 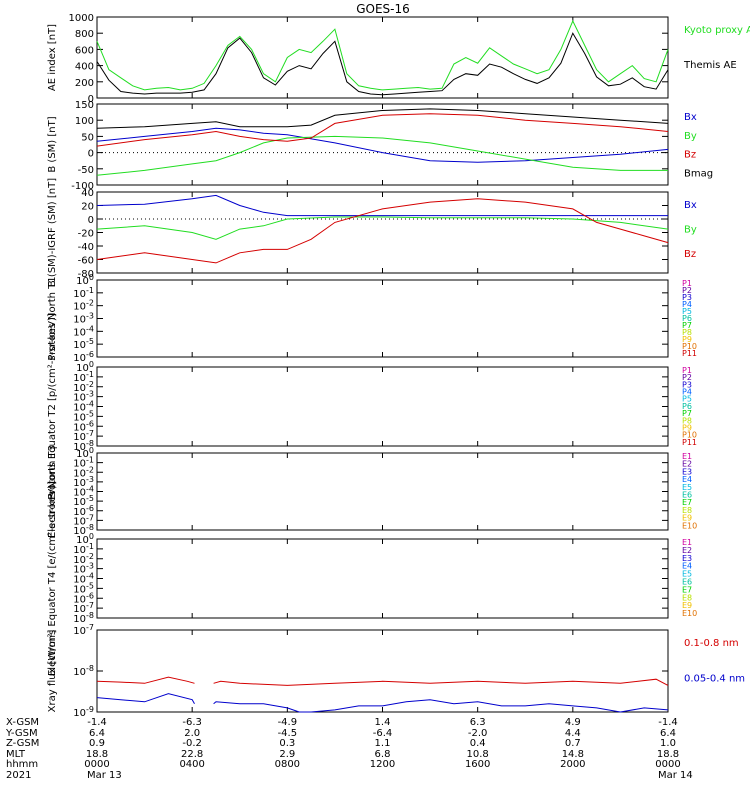 I want to click on legend-entry: P2, so click(x=687, y=290).